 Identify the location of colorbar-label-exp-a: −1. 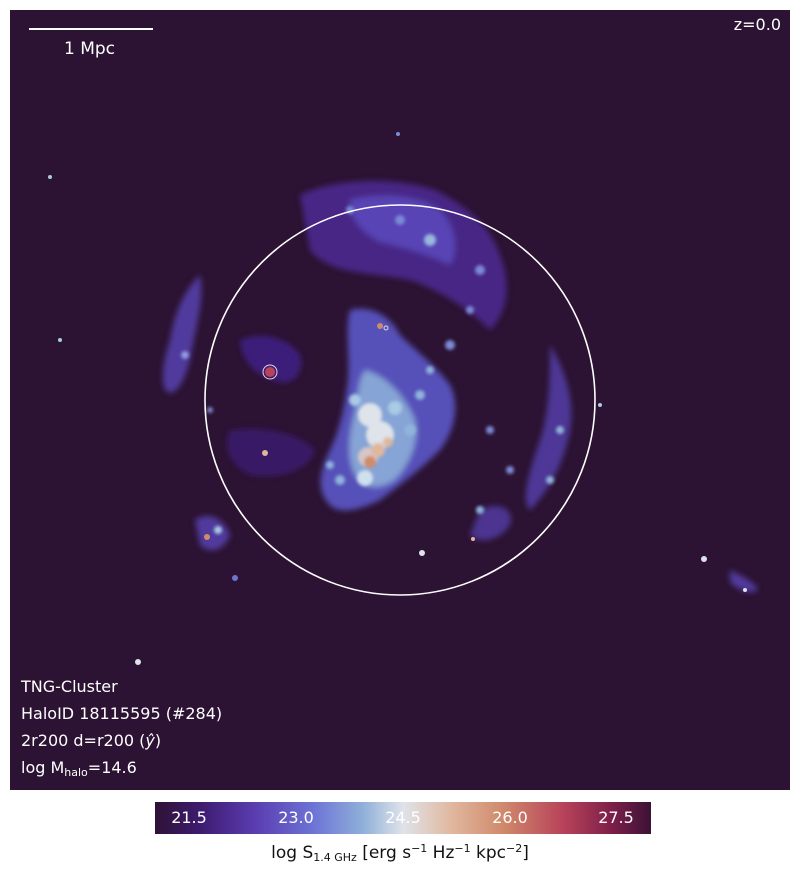
(419, 848).